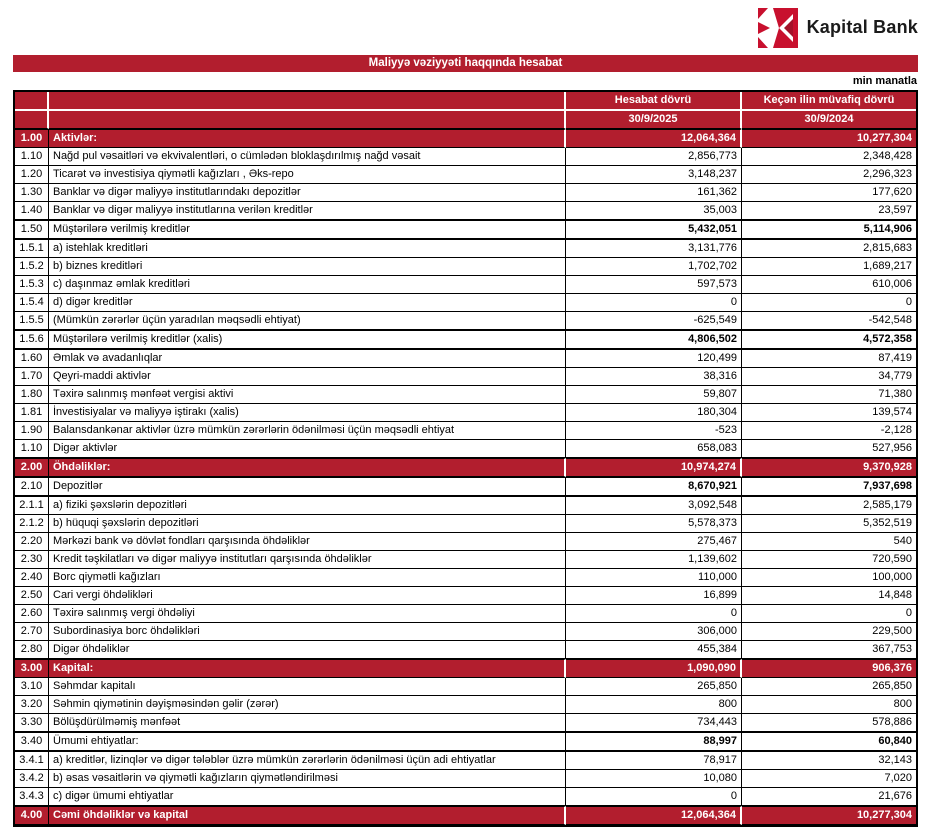 The image size is (932, 827). What do you see at coordinates (654, 632) in the screenshot?
I see `row-value-current: 306,000` at bounding box center [654, 632].